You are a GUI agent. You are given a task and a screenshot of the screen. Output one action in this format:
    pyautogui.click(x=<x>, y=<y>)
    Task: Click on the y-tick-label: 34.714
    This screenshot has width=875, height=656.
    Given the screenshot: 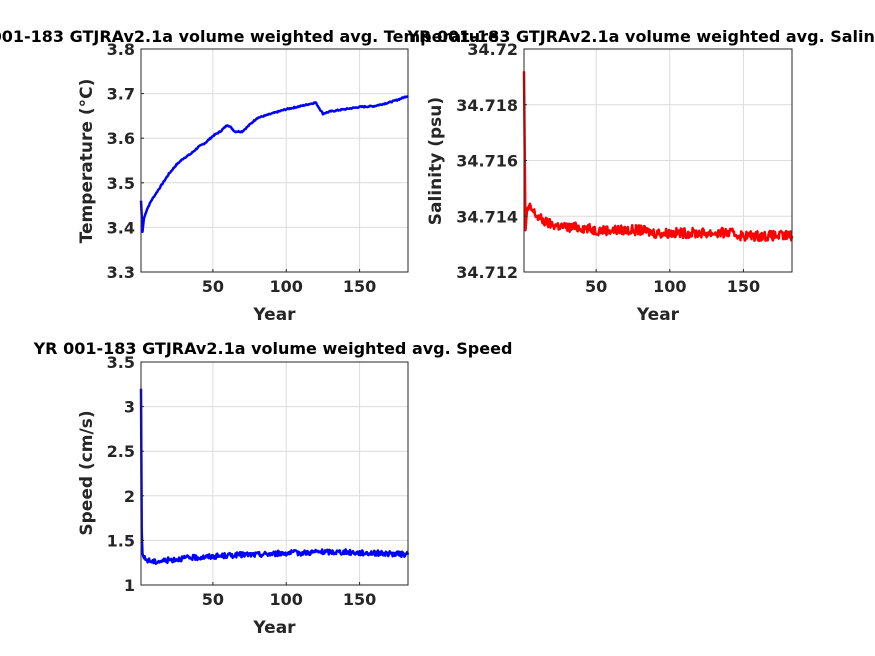 What is the action you would take?
    pyautogui.click(x=487, y=216)
    